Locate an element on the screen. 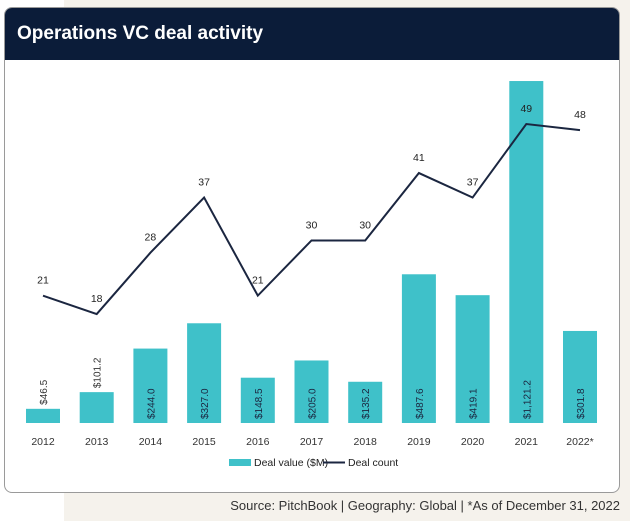  count-label-2014: 28 is located at coordinates (151, 238).